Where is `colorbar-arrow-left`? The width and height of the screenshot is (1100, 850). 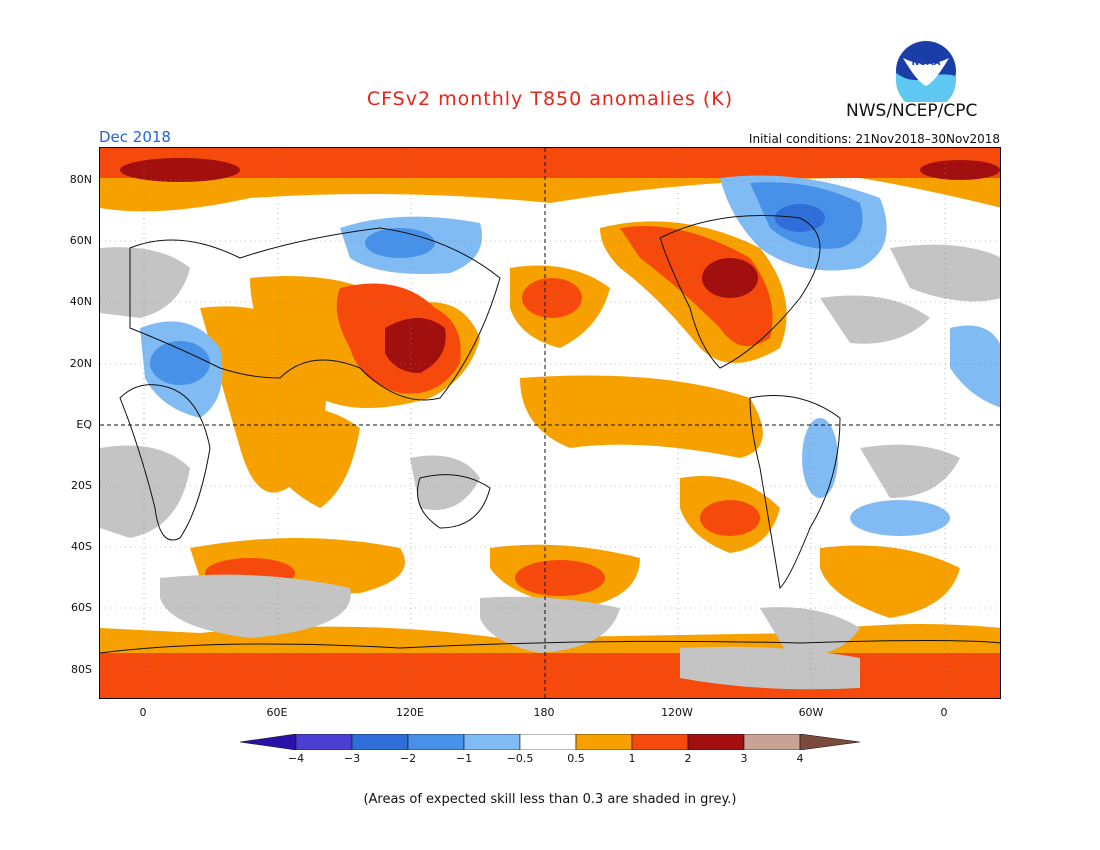 colorbar-arrow-left is located at coordinates (268, 742).